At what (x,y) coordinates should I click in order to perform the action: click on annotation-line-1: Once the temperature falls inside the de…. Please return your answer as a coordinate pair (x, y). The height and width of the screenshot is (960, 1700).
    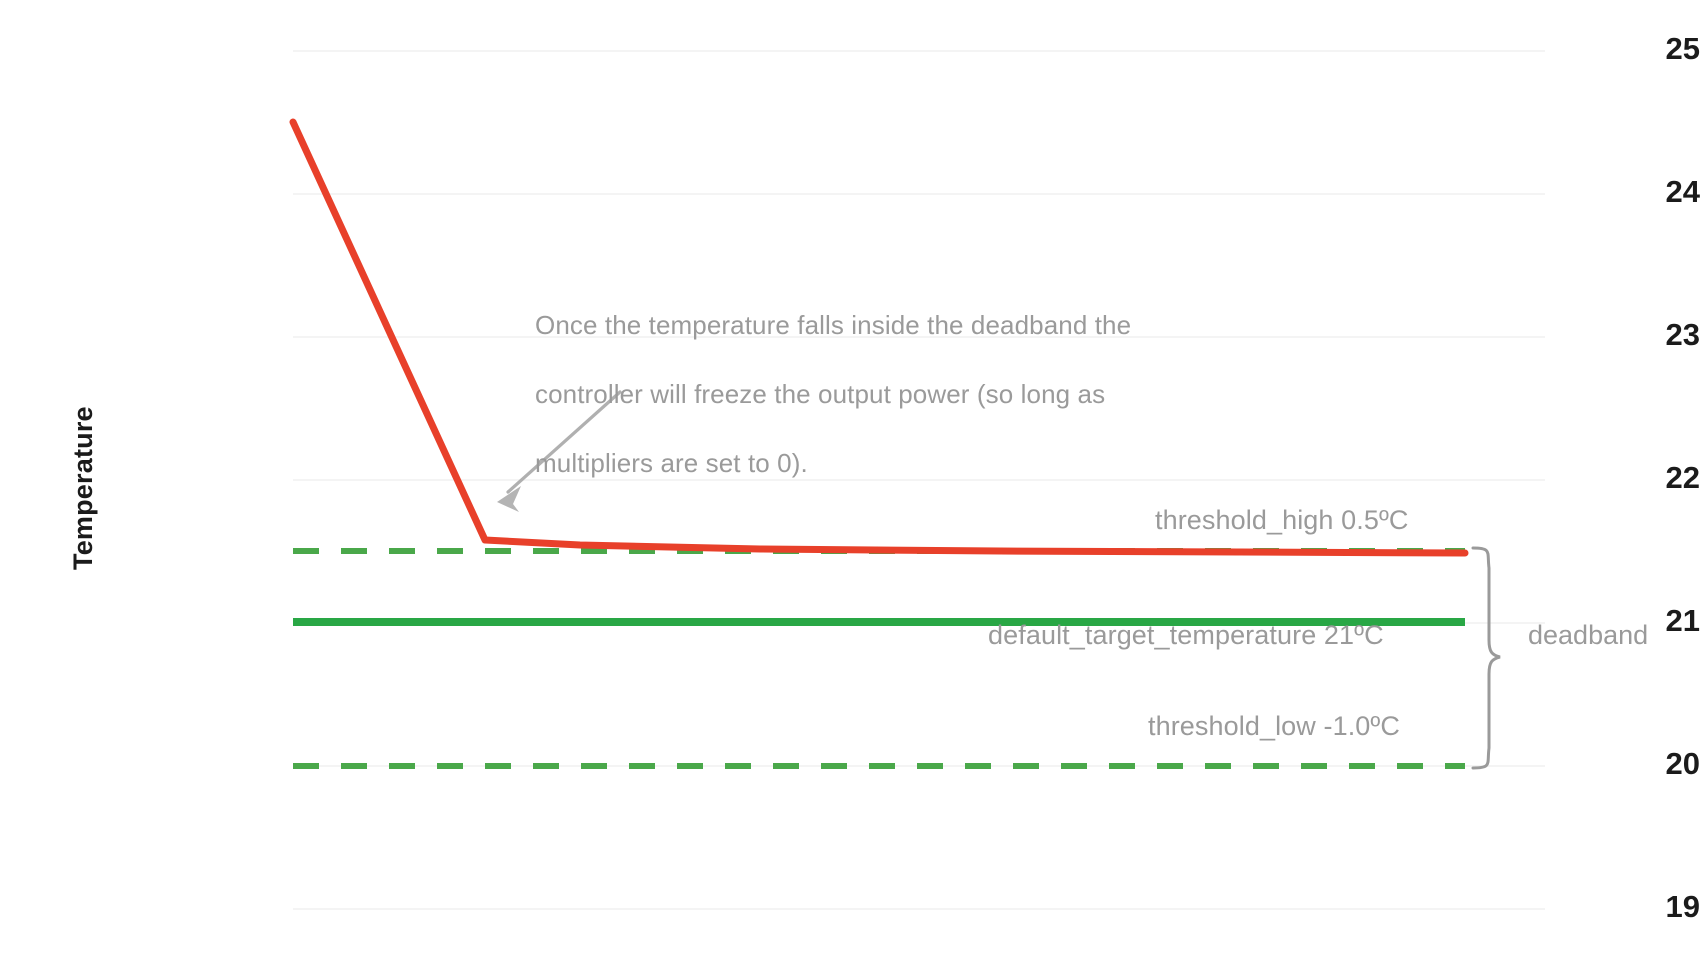
    Looking at the image, I should click on (833, 324).